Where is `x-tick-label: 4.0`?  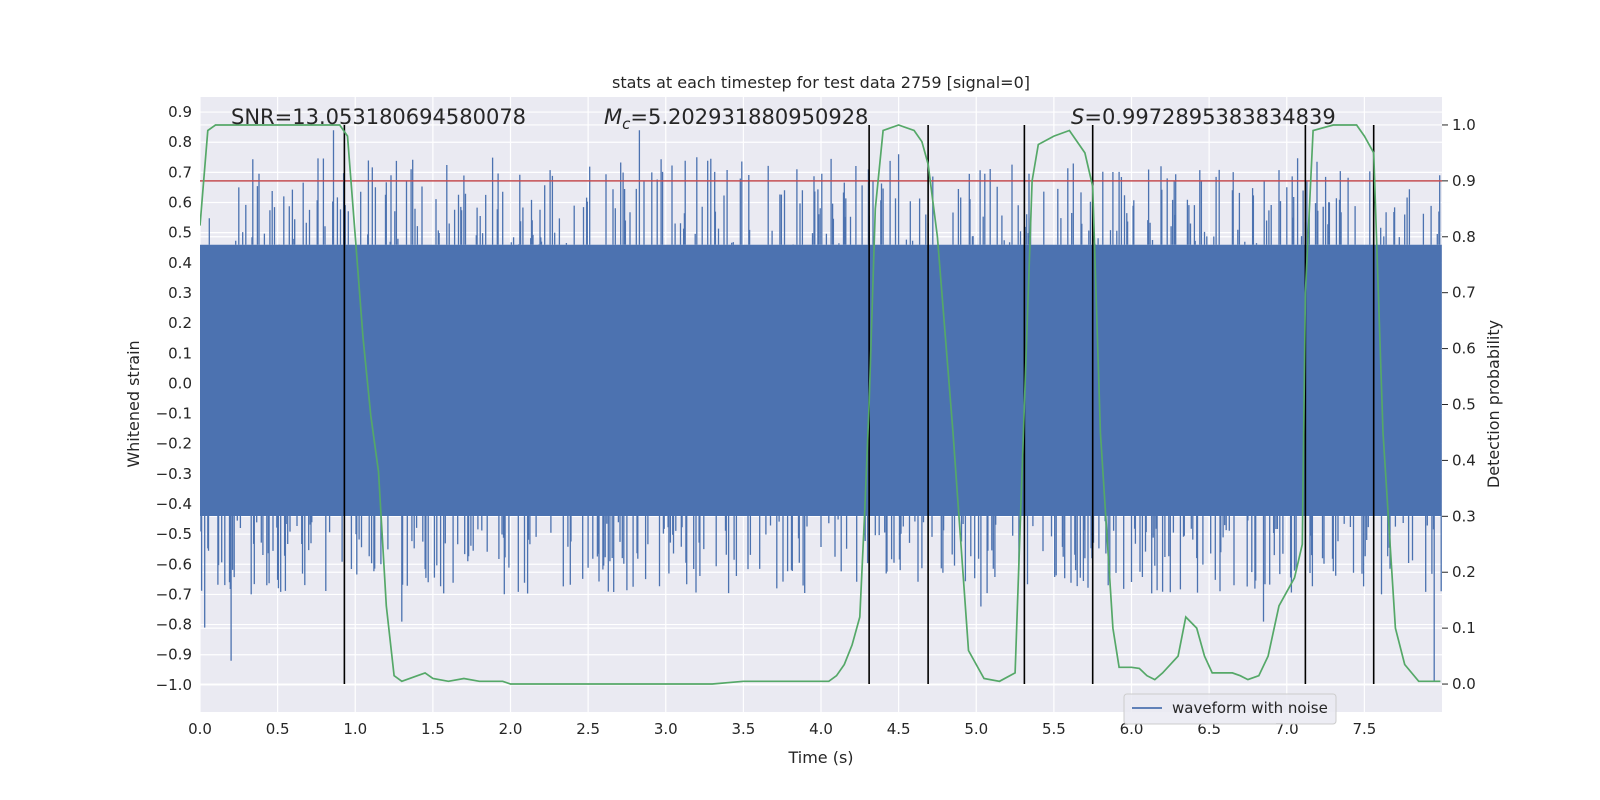 x-tick-label: 4.0 is located at coordinates (821, 729).